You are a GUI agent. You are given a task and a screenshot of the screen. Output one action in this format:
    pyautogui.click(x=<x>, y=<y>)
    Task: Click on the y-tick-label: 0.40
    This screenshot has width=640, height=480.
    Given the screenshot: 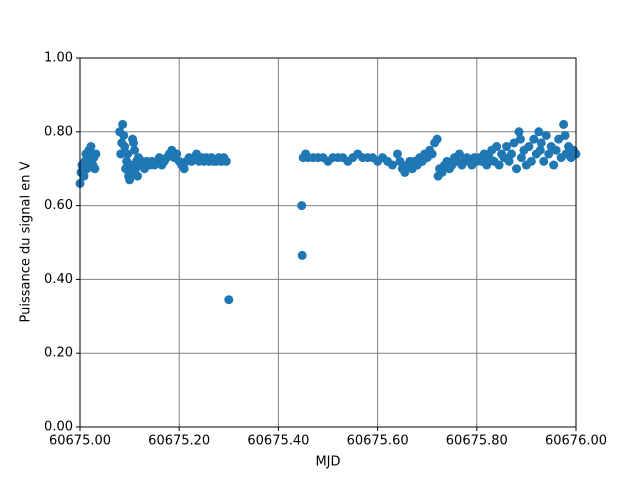 What is the action you would take?
    pyautogui.click(x=58, y=279)
    